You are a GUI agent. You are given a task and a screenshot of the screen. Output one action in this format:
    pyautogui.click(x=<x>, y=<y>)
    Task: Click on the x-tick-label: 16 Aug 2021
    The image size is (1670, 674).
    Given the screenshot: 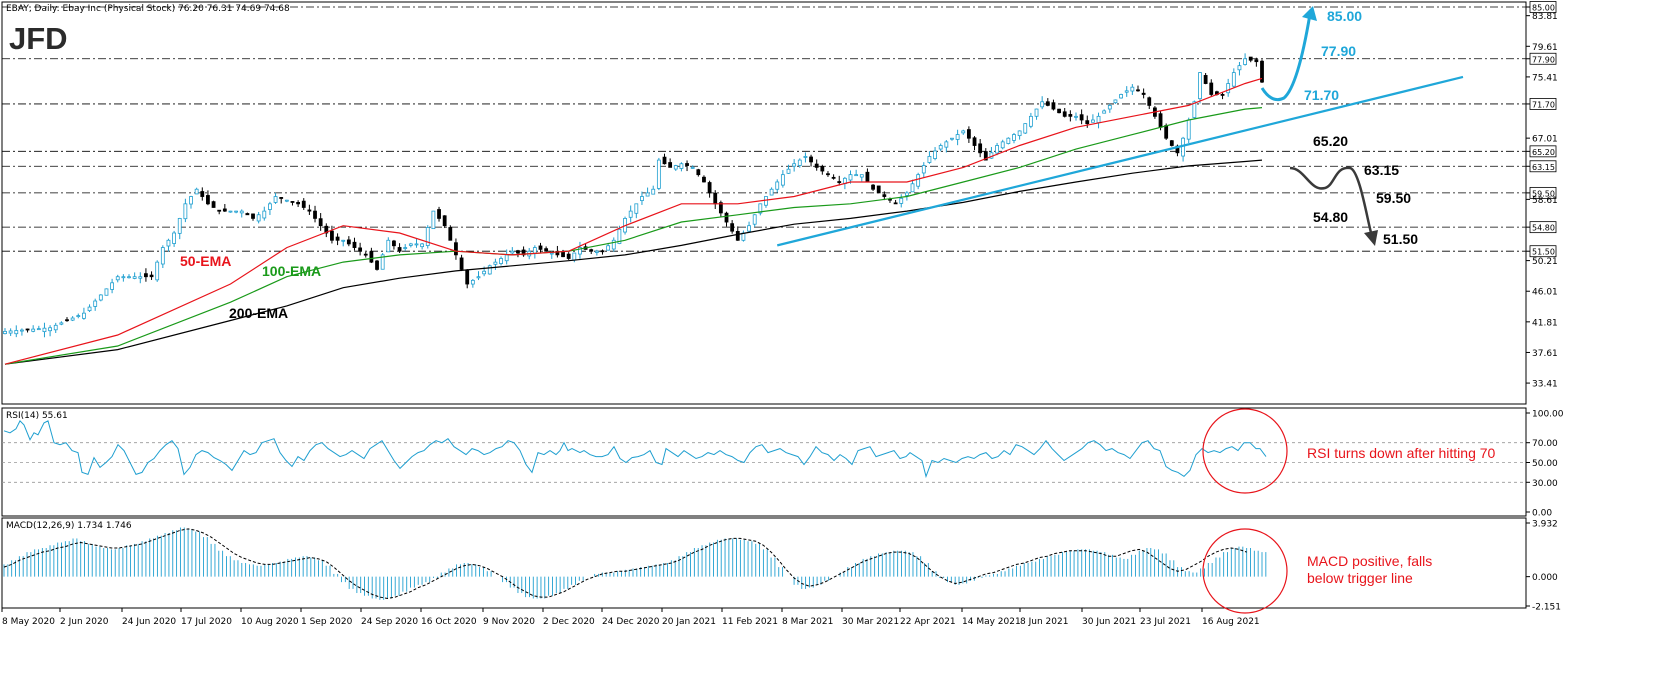 What is the action you would take?
    pyautogui.click(x=1231, y=622)
    